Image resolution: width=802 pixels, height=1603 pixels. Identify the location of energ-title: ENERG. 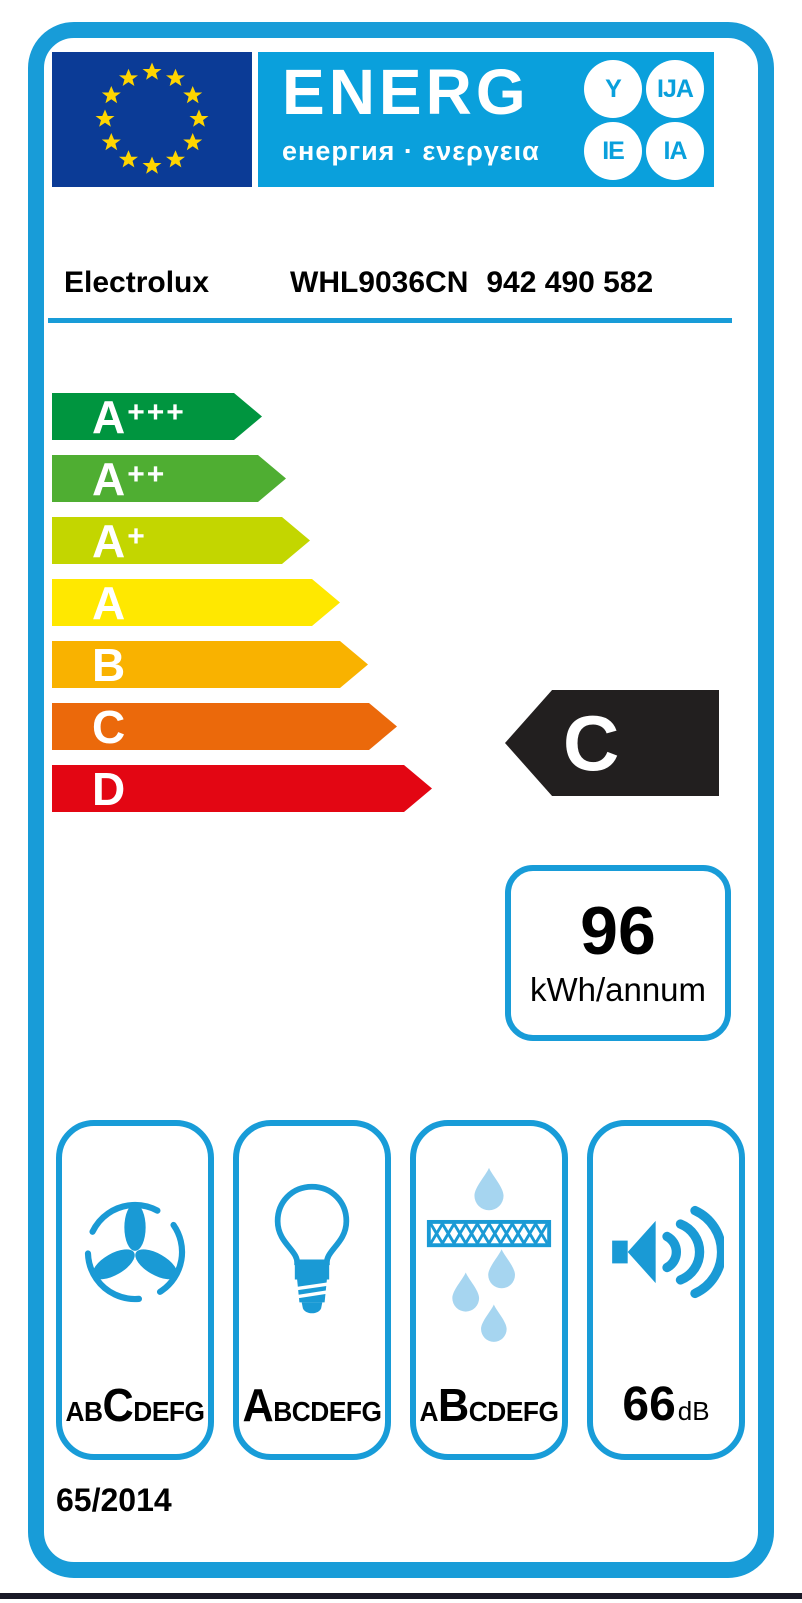
(406, 92).